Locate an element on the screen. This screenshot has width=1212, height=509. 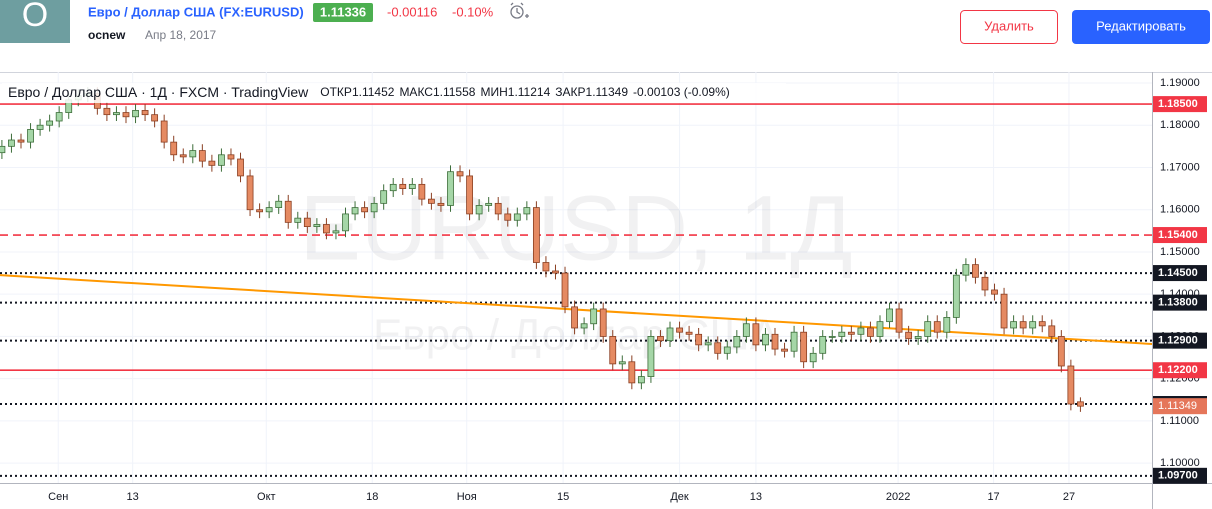
level-label: 1.14500 is located at coordinates (1178, 273).